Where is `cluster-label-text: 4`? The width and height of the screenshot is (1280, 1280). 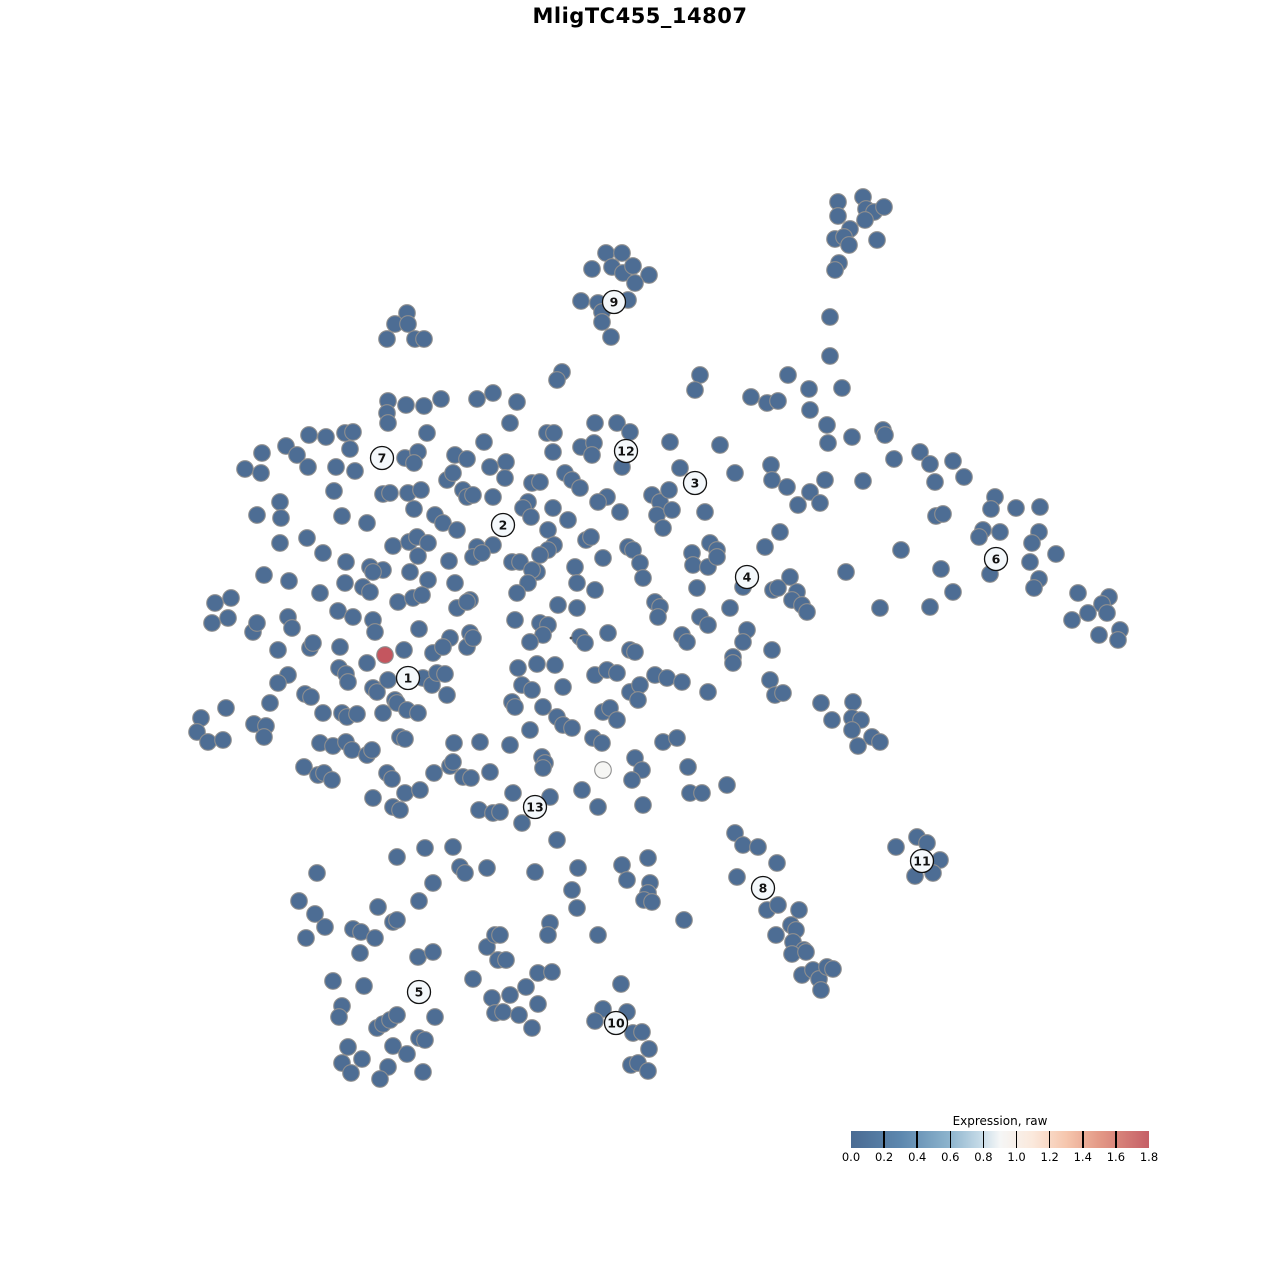
cluster-label-text: 4 is located at coordinates (747, 577).